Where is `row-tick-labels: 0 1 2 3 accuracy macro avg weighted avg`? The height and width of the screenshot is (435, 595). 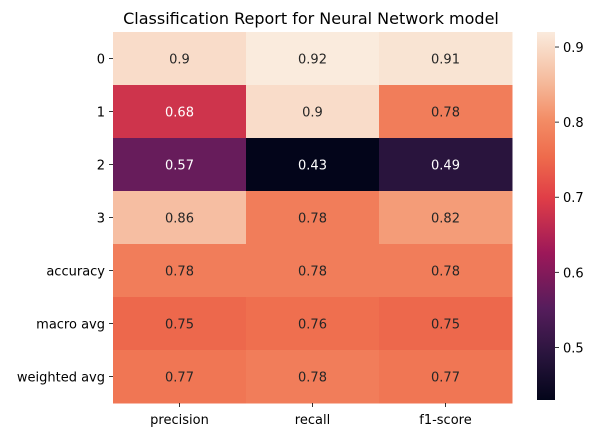
row-tick-labels: 0 1 2 3 accuracy macro avg weighted avg is located at coordinates (65, 219).